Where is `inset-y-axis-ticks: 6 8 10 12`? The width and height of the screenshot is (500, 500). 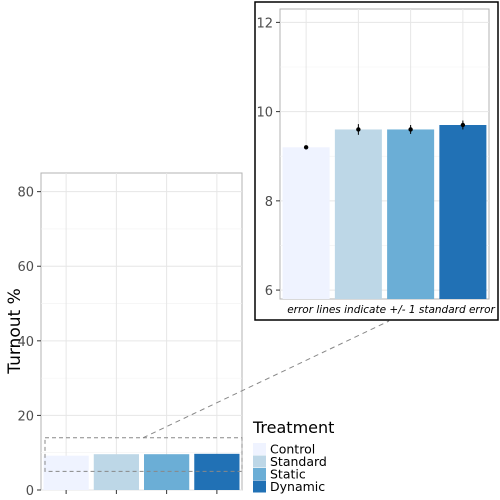 inset-y-axis-ticks: 6 8 10 12 is located at coordinates (268, 157).